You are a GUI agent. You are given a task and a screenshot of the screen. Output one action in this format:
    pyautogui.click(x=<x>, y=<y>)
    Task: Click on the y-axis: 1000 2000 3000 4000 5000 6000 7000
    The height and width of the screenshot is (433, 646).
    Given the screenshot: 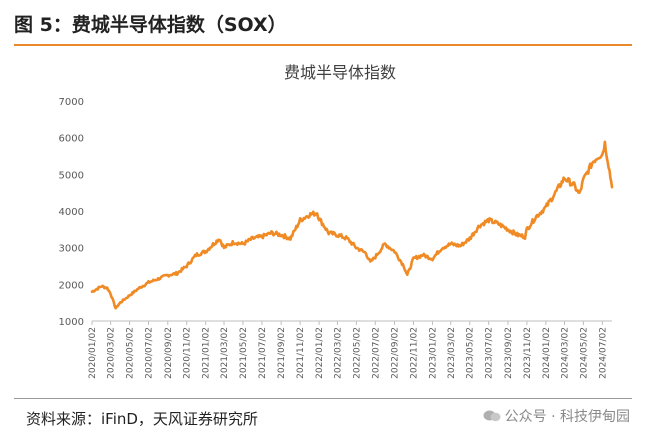 What is the action you would take?
    pyautogui.click(x=71, y=212)
    